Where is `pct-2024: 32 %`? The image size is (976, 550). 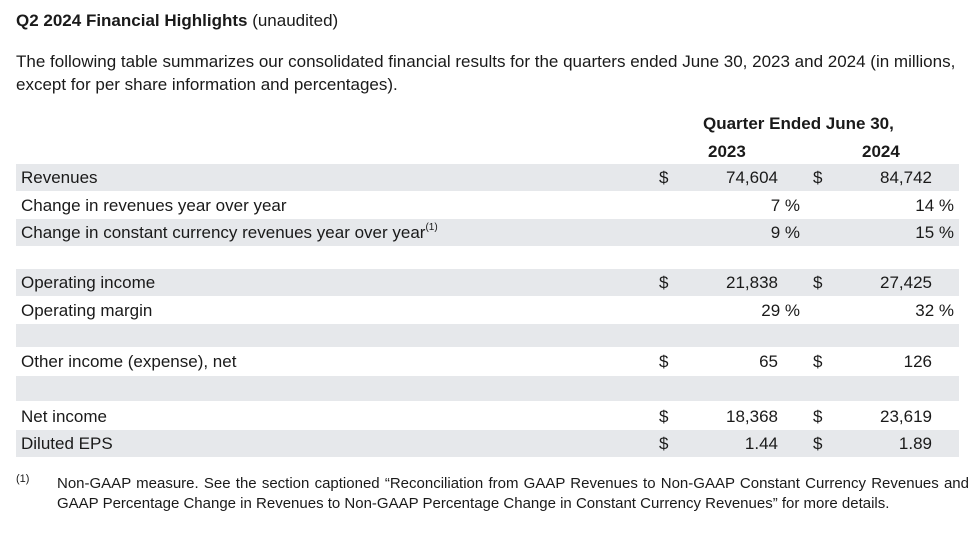 pct-2024: 32 % is located at coordinates (934, 310).